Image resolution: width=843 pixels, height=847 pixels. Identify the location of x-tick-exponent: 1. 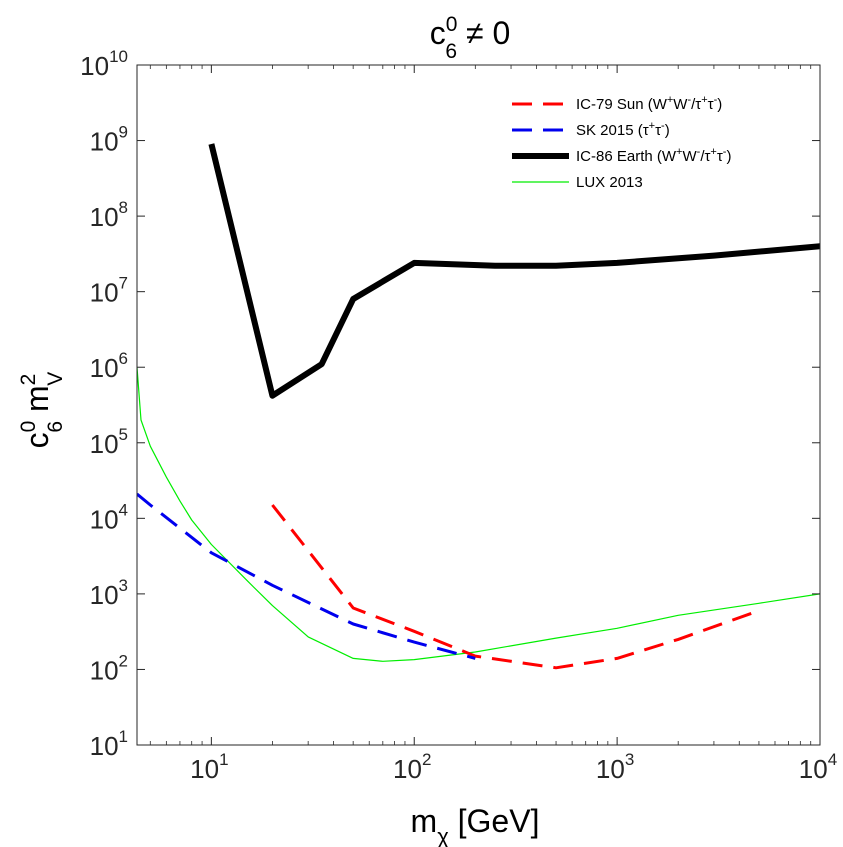
(223, 759).